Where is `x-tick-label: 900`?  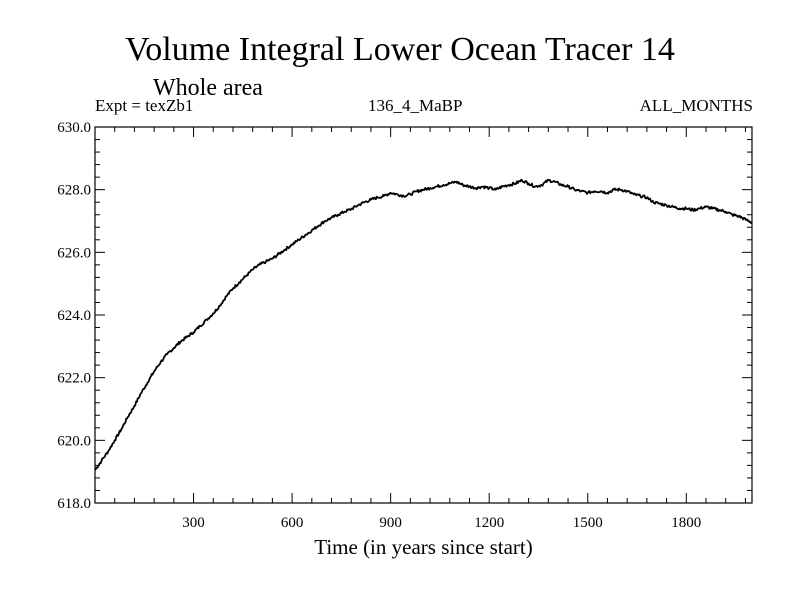
x-tick-label: 900 is located at coordinates (390, 523).